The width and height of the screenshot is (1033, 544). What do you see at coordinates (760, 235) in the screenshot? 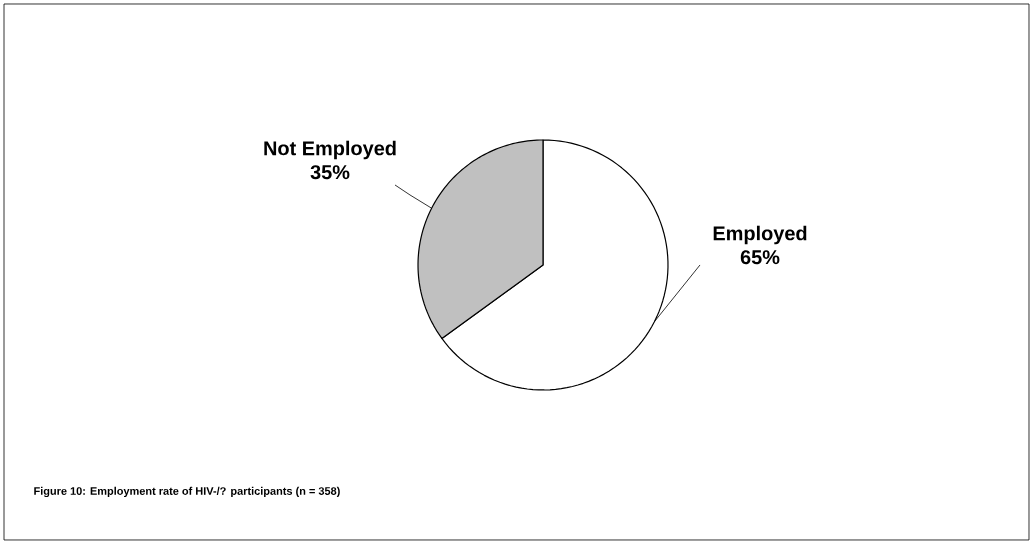
I see `slice-label: Employed` at bounding box center [760, 235].